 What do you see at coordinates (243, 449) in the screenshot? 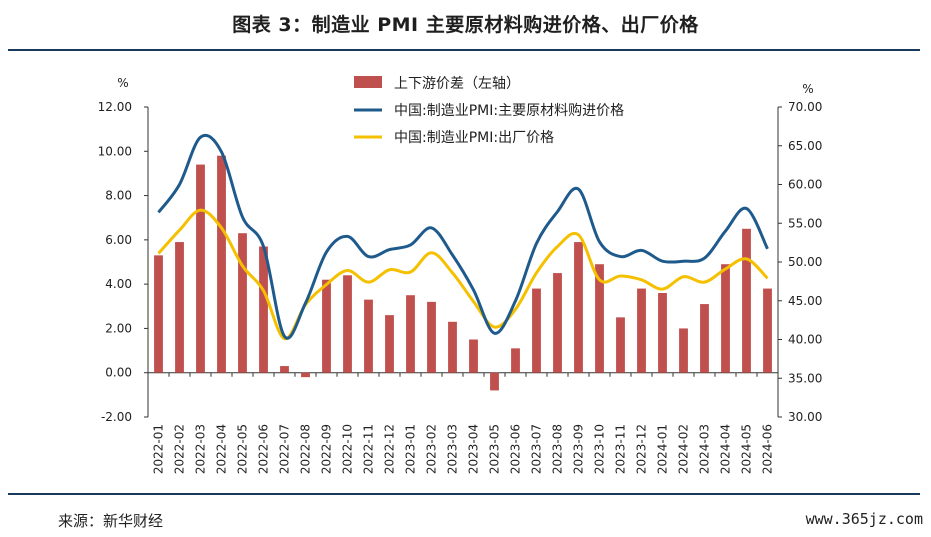
I see `x-tick-label: 2022-05` at bounding box center [243, 449].